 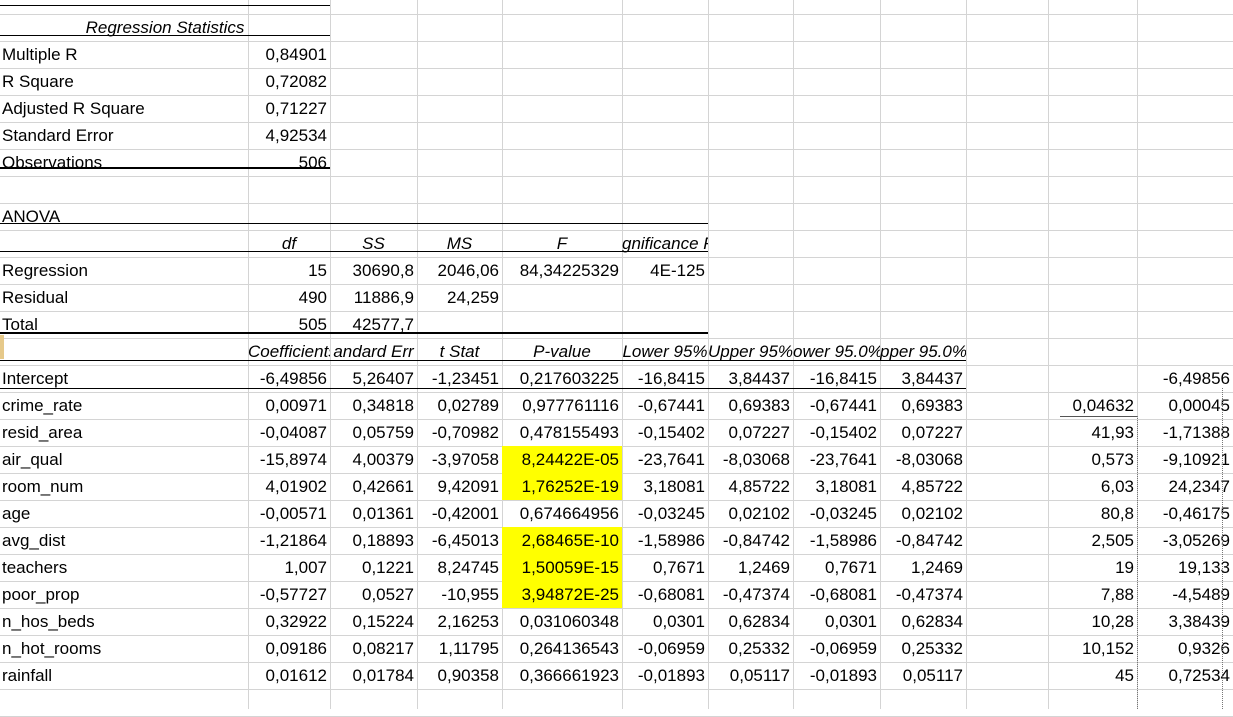 What do you see at coordinates (293, 513) in the screenshot?
I see `coef-coef: -0,00571` at bounding box center [293, 513].